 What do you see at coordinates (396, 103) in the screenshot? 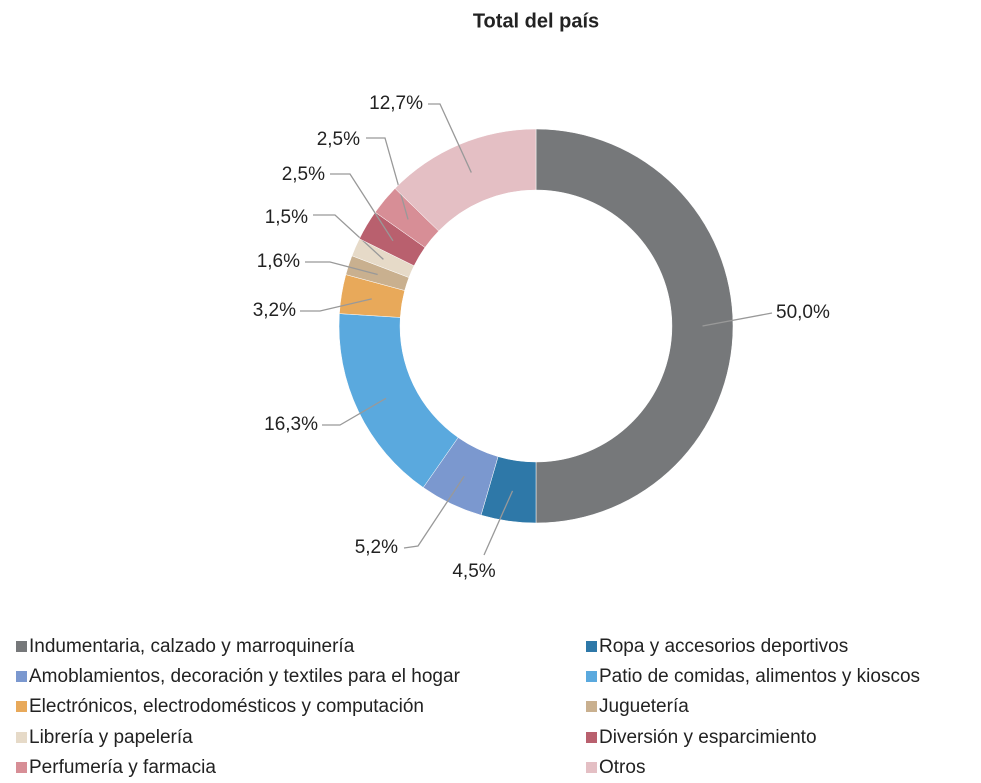
I see `data-label: 12,7%` at bounding box center [396, 103].